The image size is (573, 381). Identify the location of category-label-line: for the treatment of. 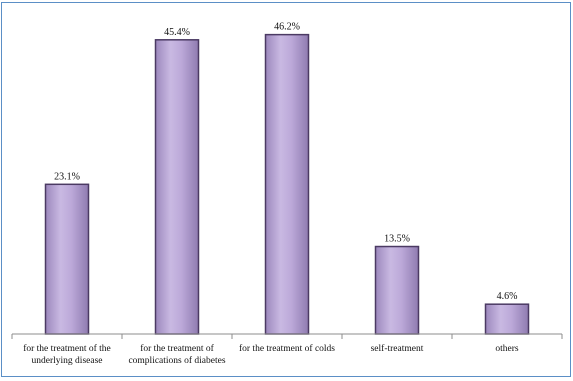
(177, 348).